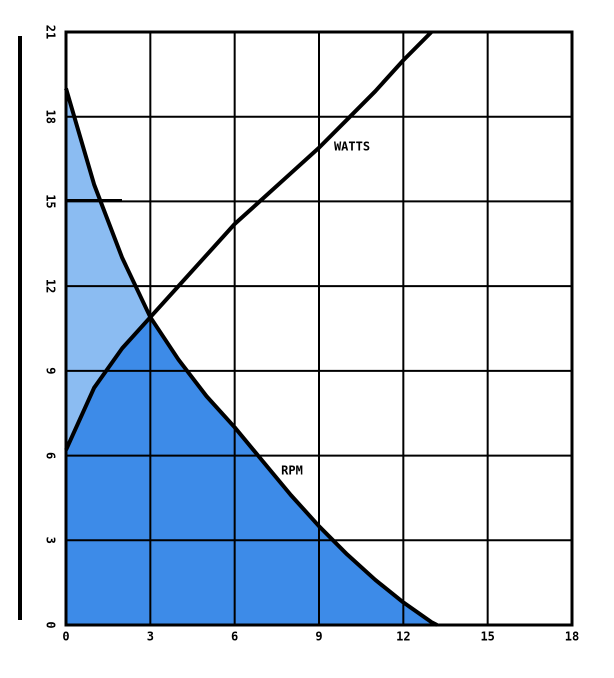 This screenshot has width=614, height=678. I want to click on y-tick-label: 0, so click(51, 624).